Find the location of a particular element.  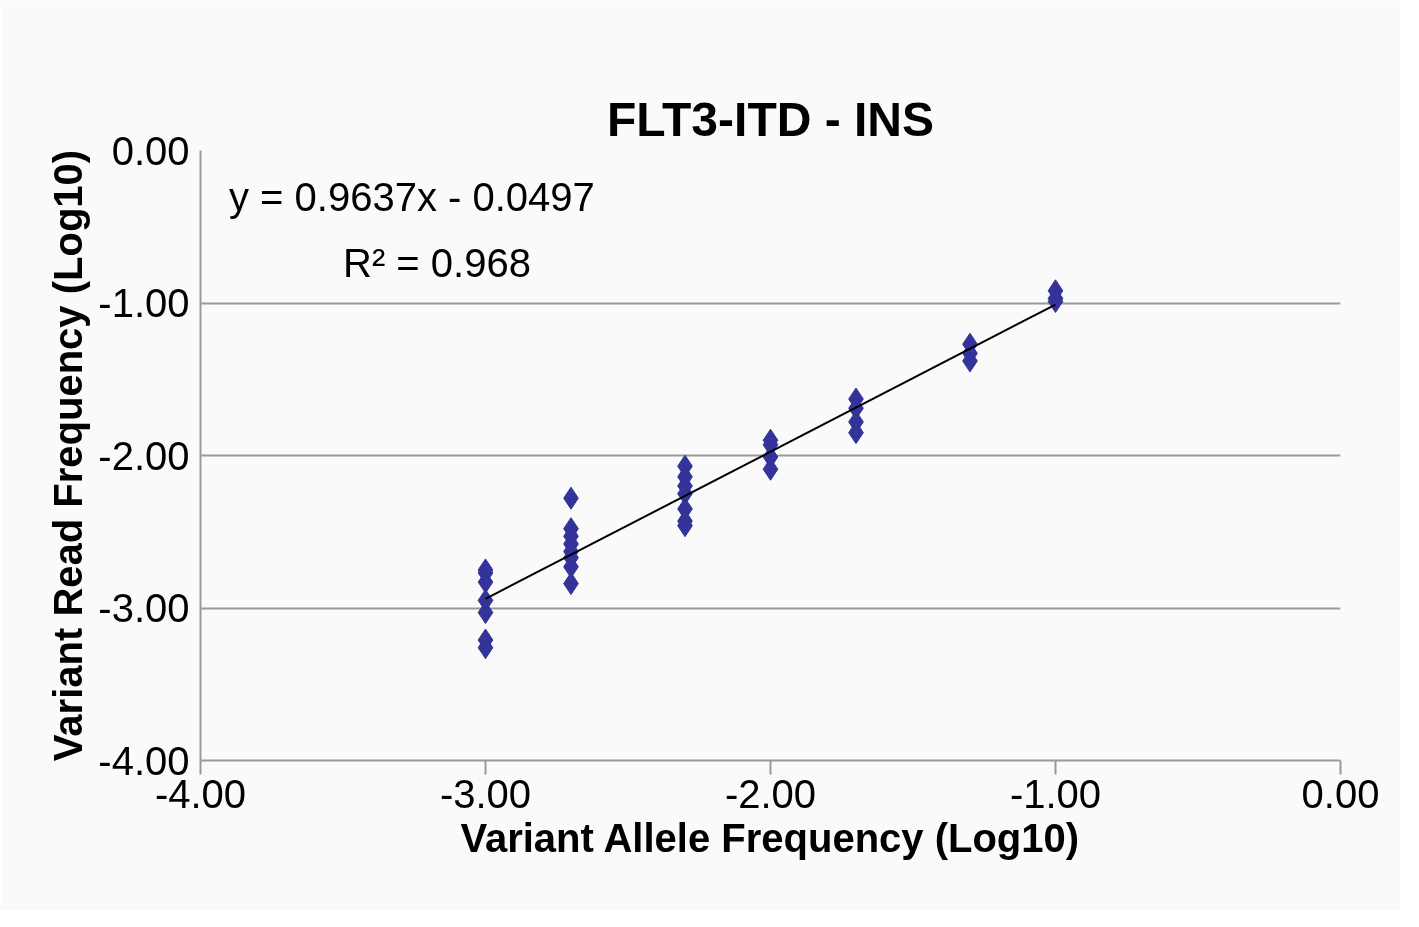

x-tick-label: -1.00 is located at coordinates (1055, 793).